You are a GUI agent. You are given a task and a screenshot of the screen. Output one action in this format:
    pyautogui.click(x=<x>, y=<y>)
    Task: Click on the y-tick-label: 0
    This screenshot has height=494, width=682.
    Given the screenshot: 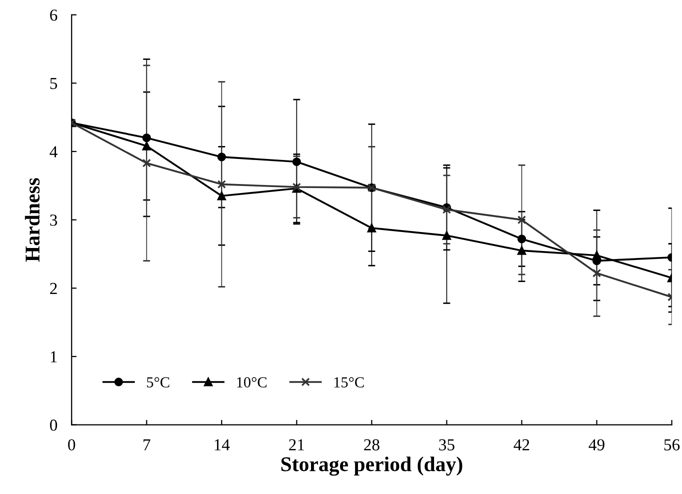 What is the action you would take?
    pyautogui.click(x=54, y=425)
    